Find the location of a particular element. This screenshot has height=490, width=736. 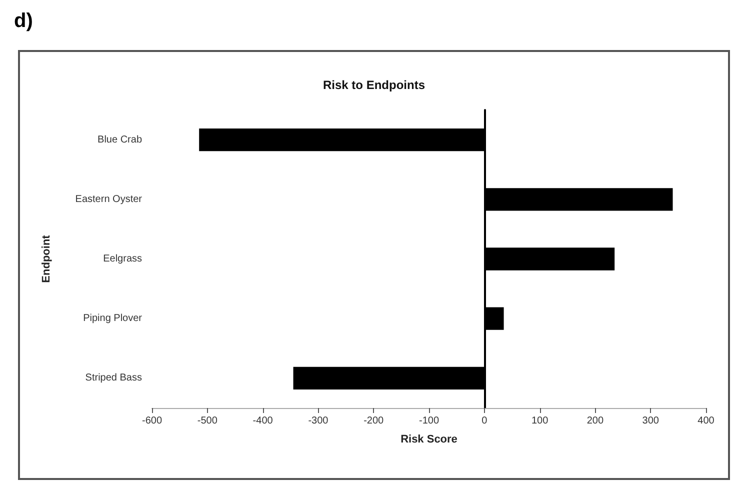

x-tick-label: 100 is located at coordinates (540, 421).